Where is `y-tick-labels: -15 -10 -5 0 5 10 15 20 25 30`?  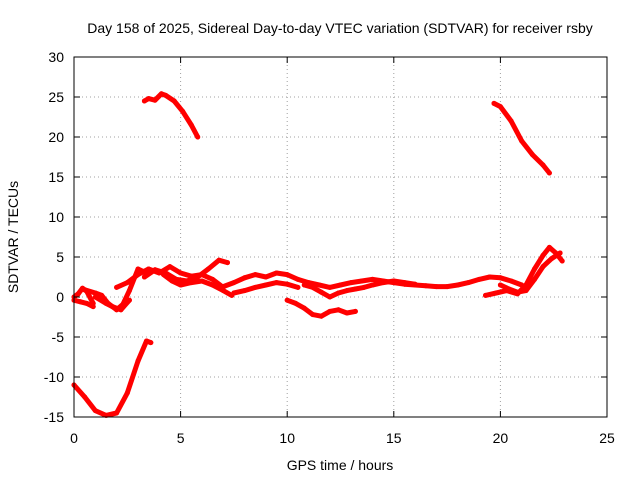
y-tick-labels: -15 -10 -5 0 5 10 15 20 25 30 is located at coordinates (54, 237).